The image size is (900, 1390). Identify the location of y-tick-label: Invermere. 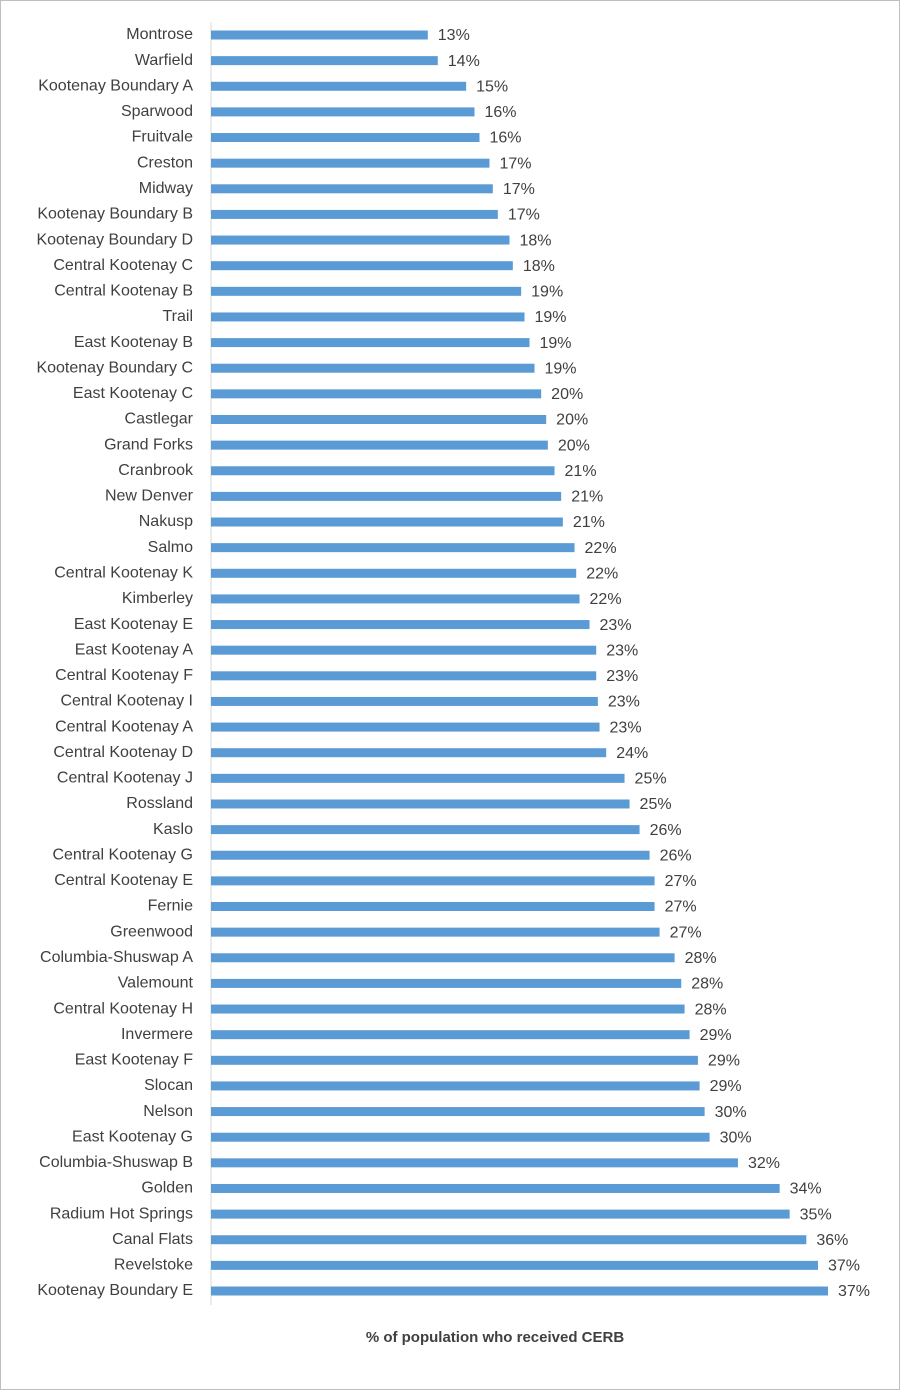
(157, 1034).